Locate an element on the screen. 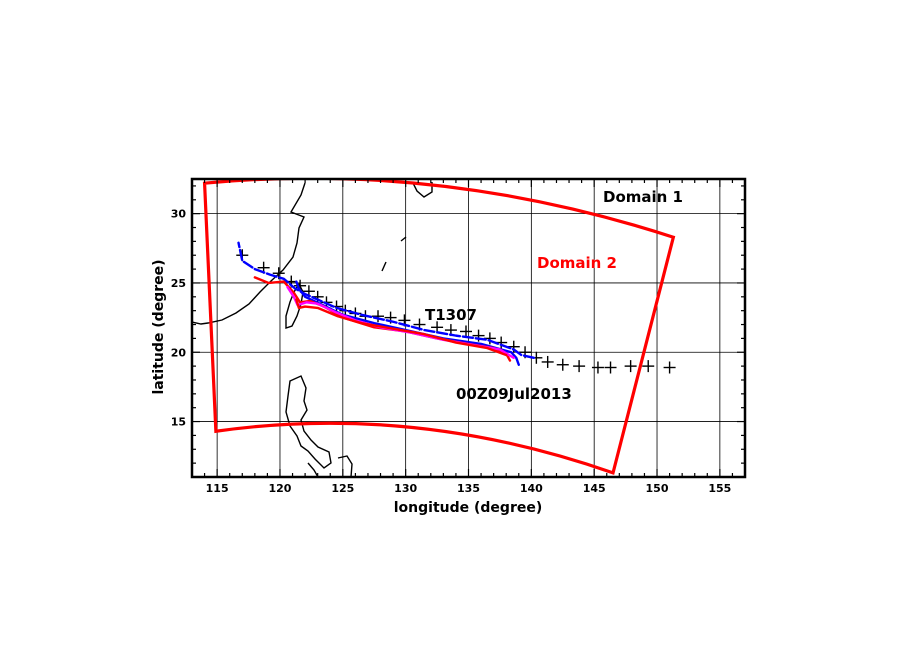 This screenshot has height=654, width=904. y-axis-title: latitude (degree) is located at coordinates (159, 326).